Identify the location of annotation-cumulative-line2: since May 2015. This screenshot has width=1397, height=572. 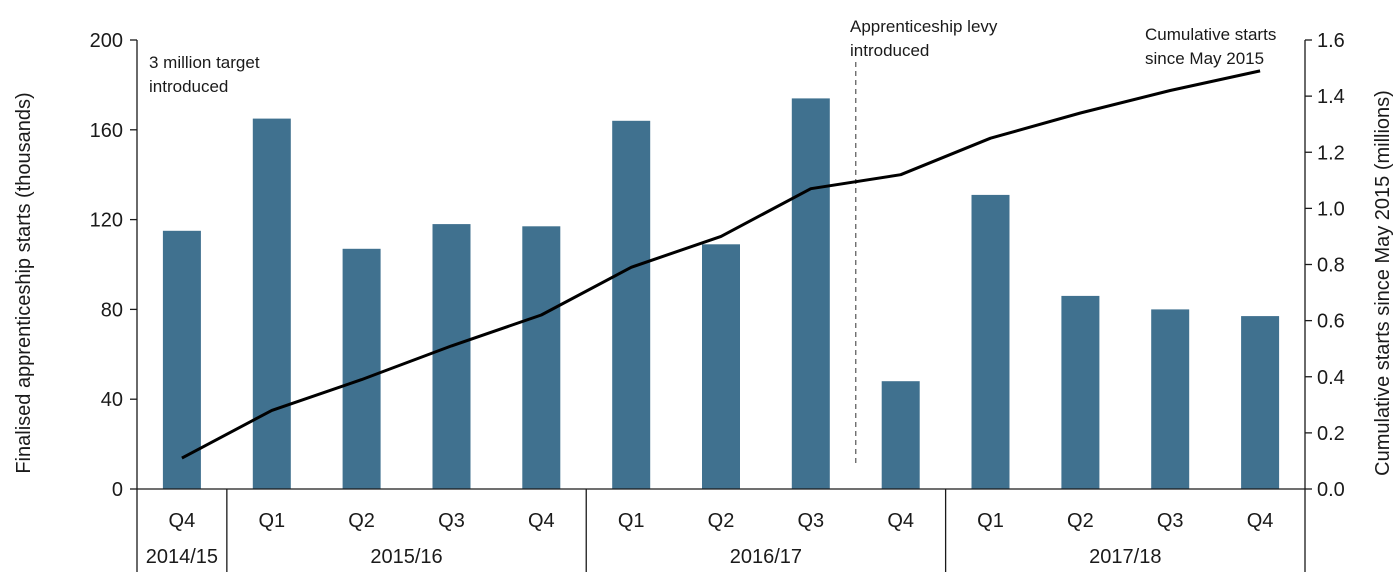
(1204, 58).